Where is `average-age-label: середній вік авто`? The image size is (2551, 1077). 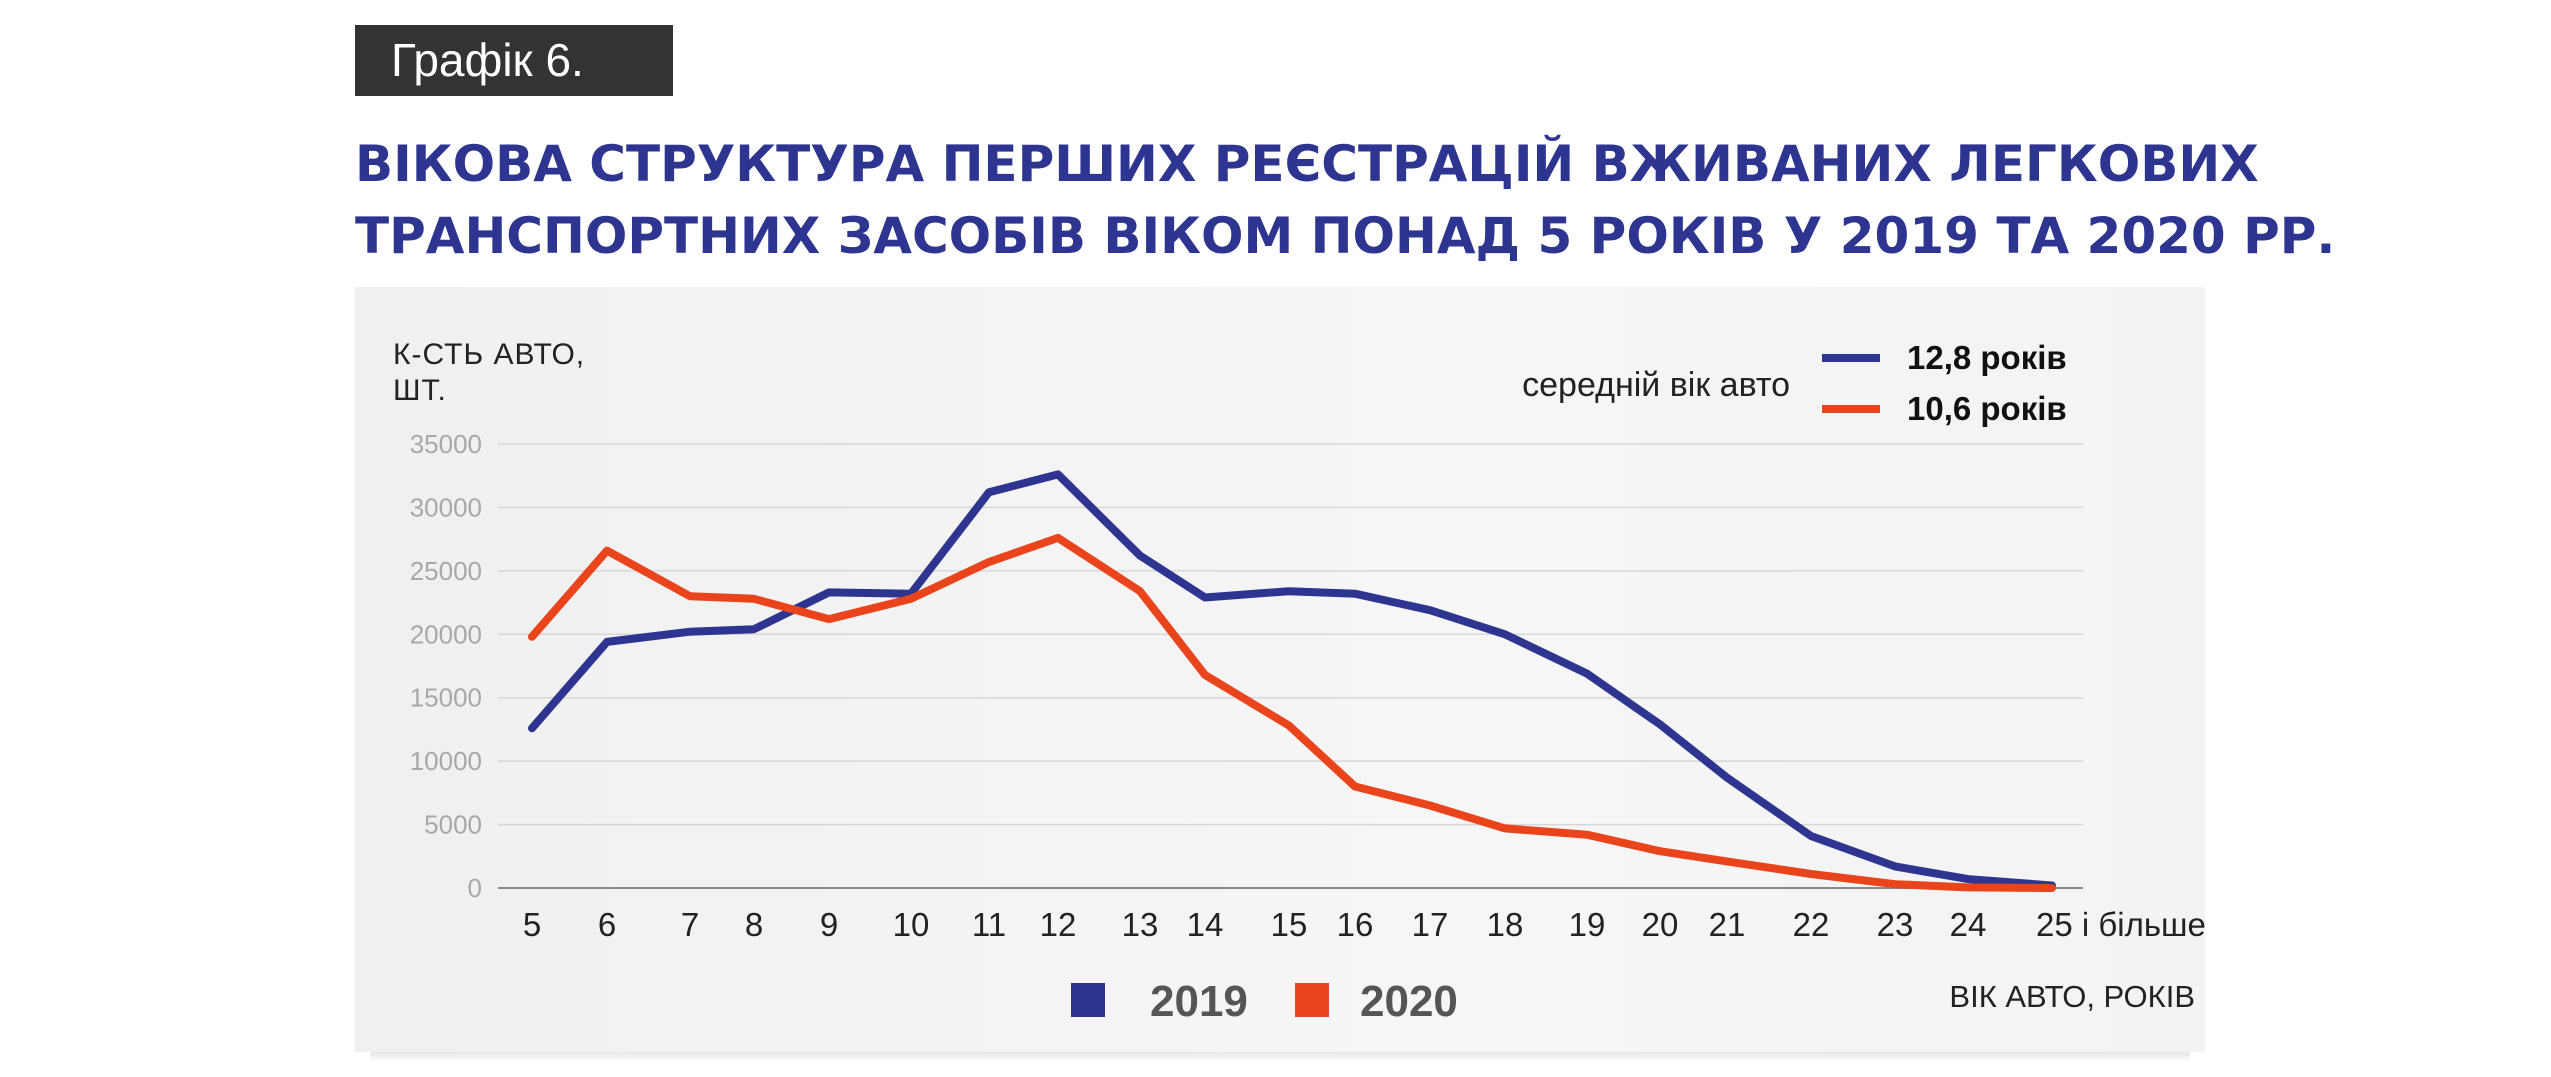
average-age-label: середній вік авто is located at coordinates (1656, 385).